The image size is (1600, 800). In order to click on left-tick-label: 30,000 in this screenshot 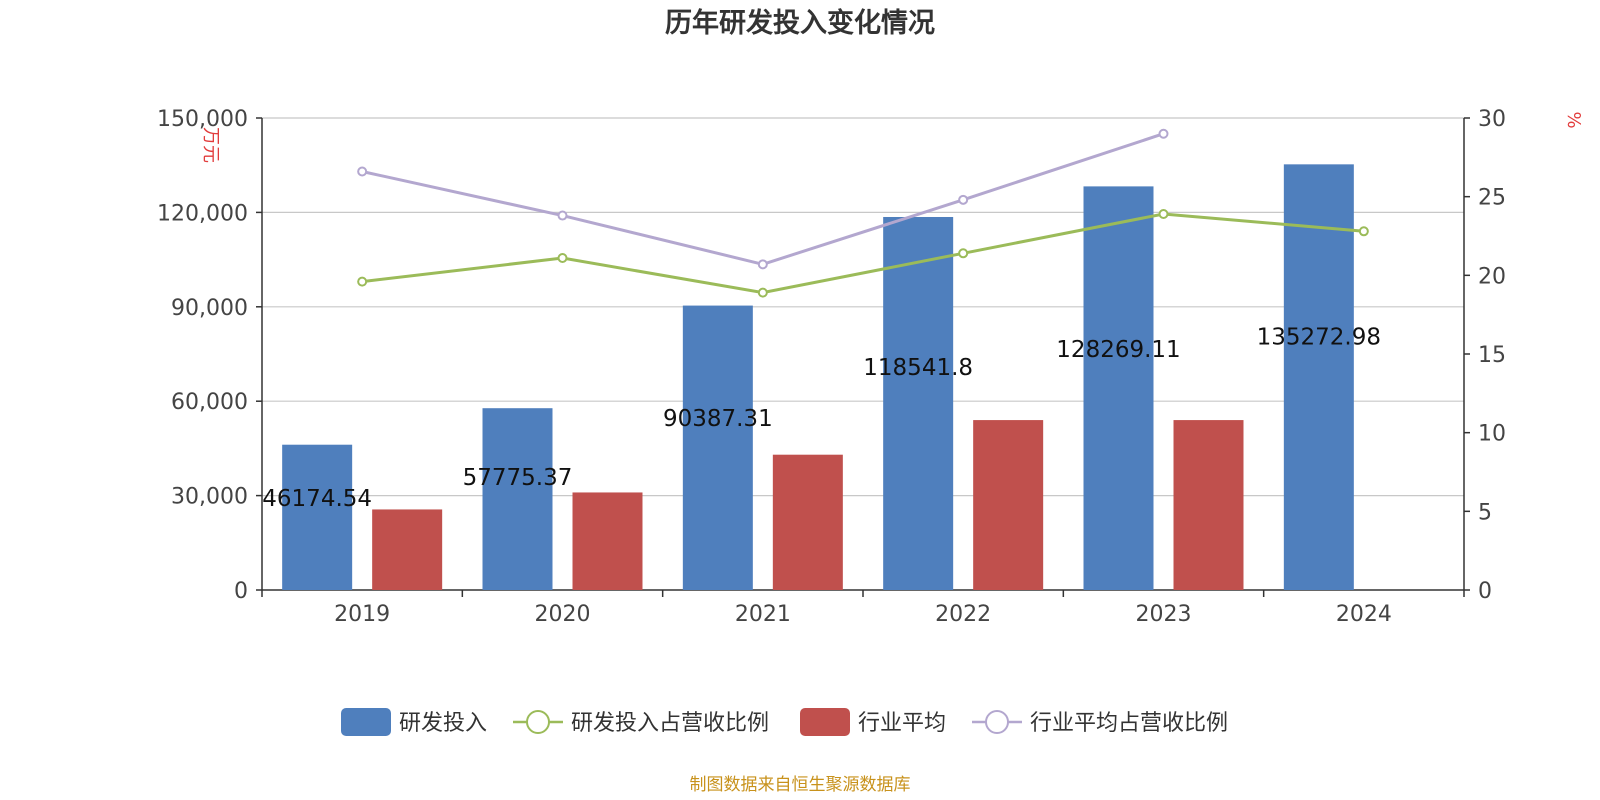, I will do `click(209, 497)`.